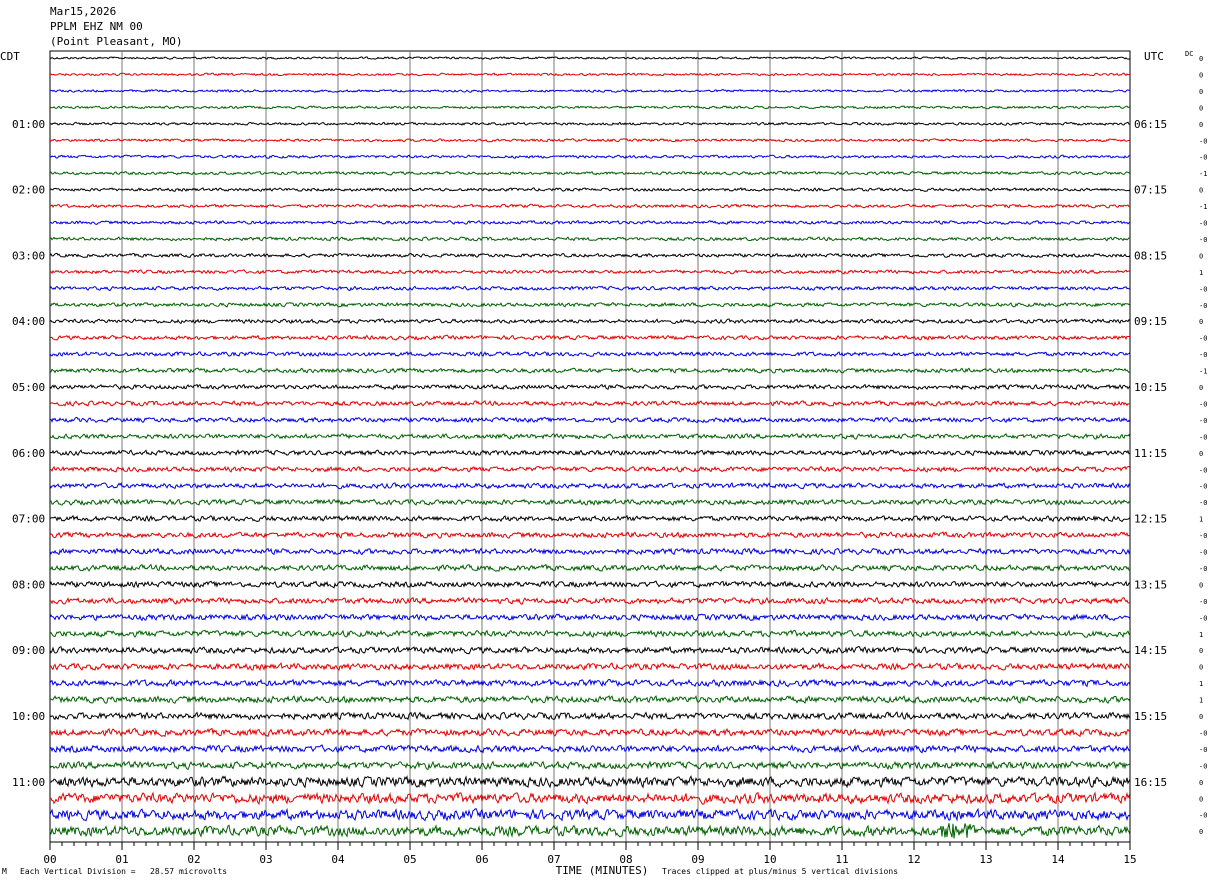  What do you see at coordinates (553, 859) in the screenshot?
I see `x-tick-label: 07` at bounding box center [553, 859].